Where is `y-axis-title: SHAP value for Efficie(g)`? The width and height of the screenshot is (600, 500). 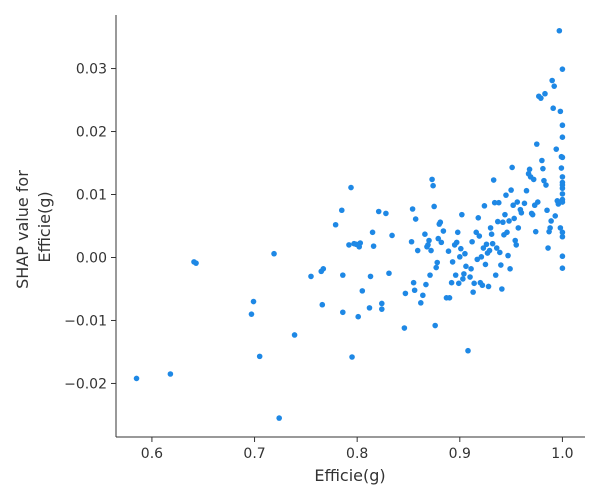 y-axis-title: SHAP value for Efficie(g) is located at coordinates (33, 227).